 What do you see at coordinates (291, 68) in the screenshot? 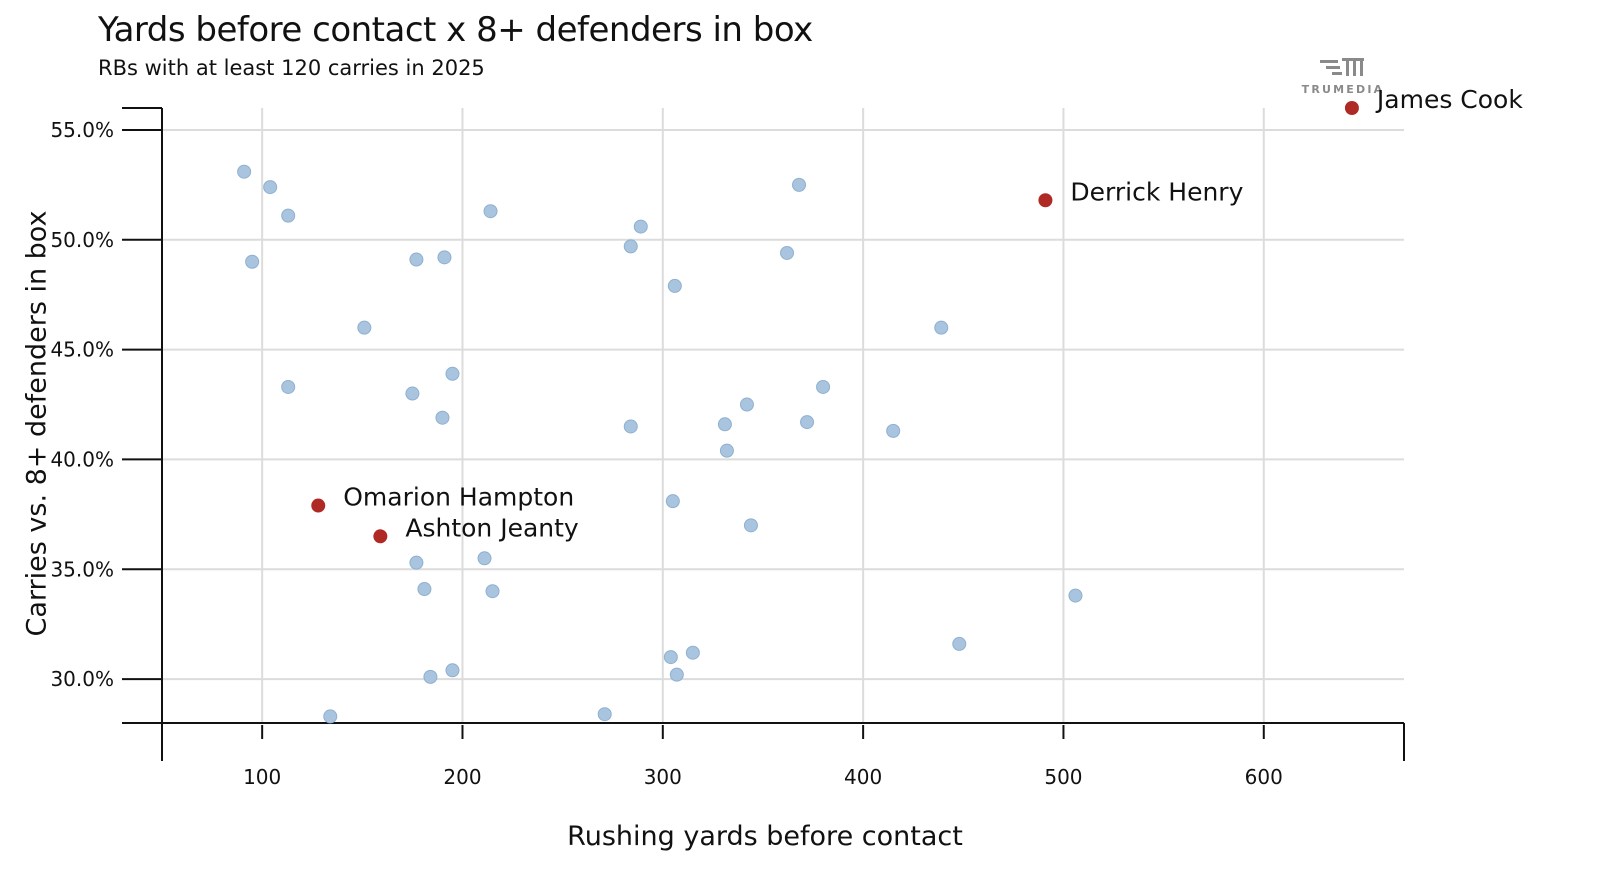
I see `chart-subtitle: RBs with at least 120 carries in 2025` at bounding box center [291, 68].